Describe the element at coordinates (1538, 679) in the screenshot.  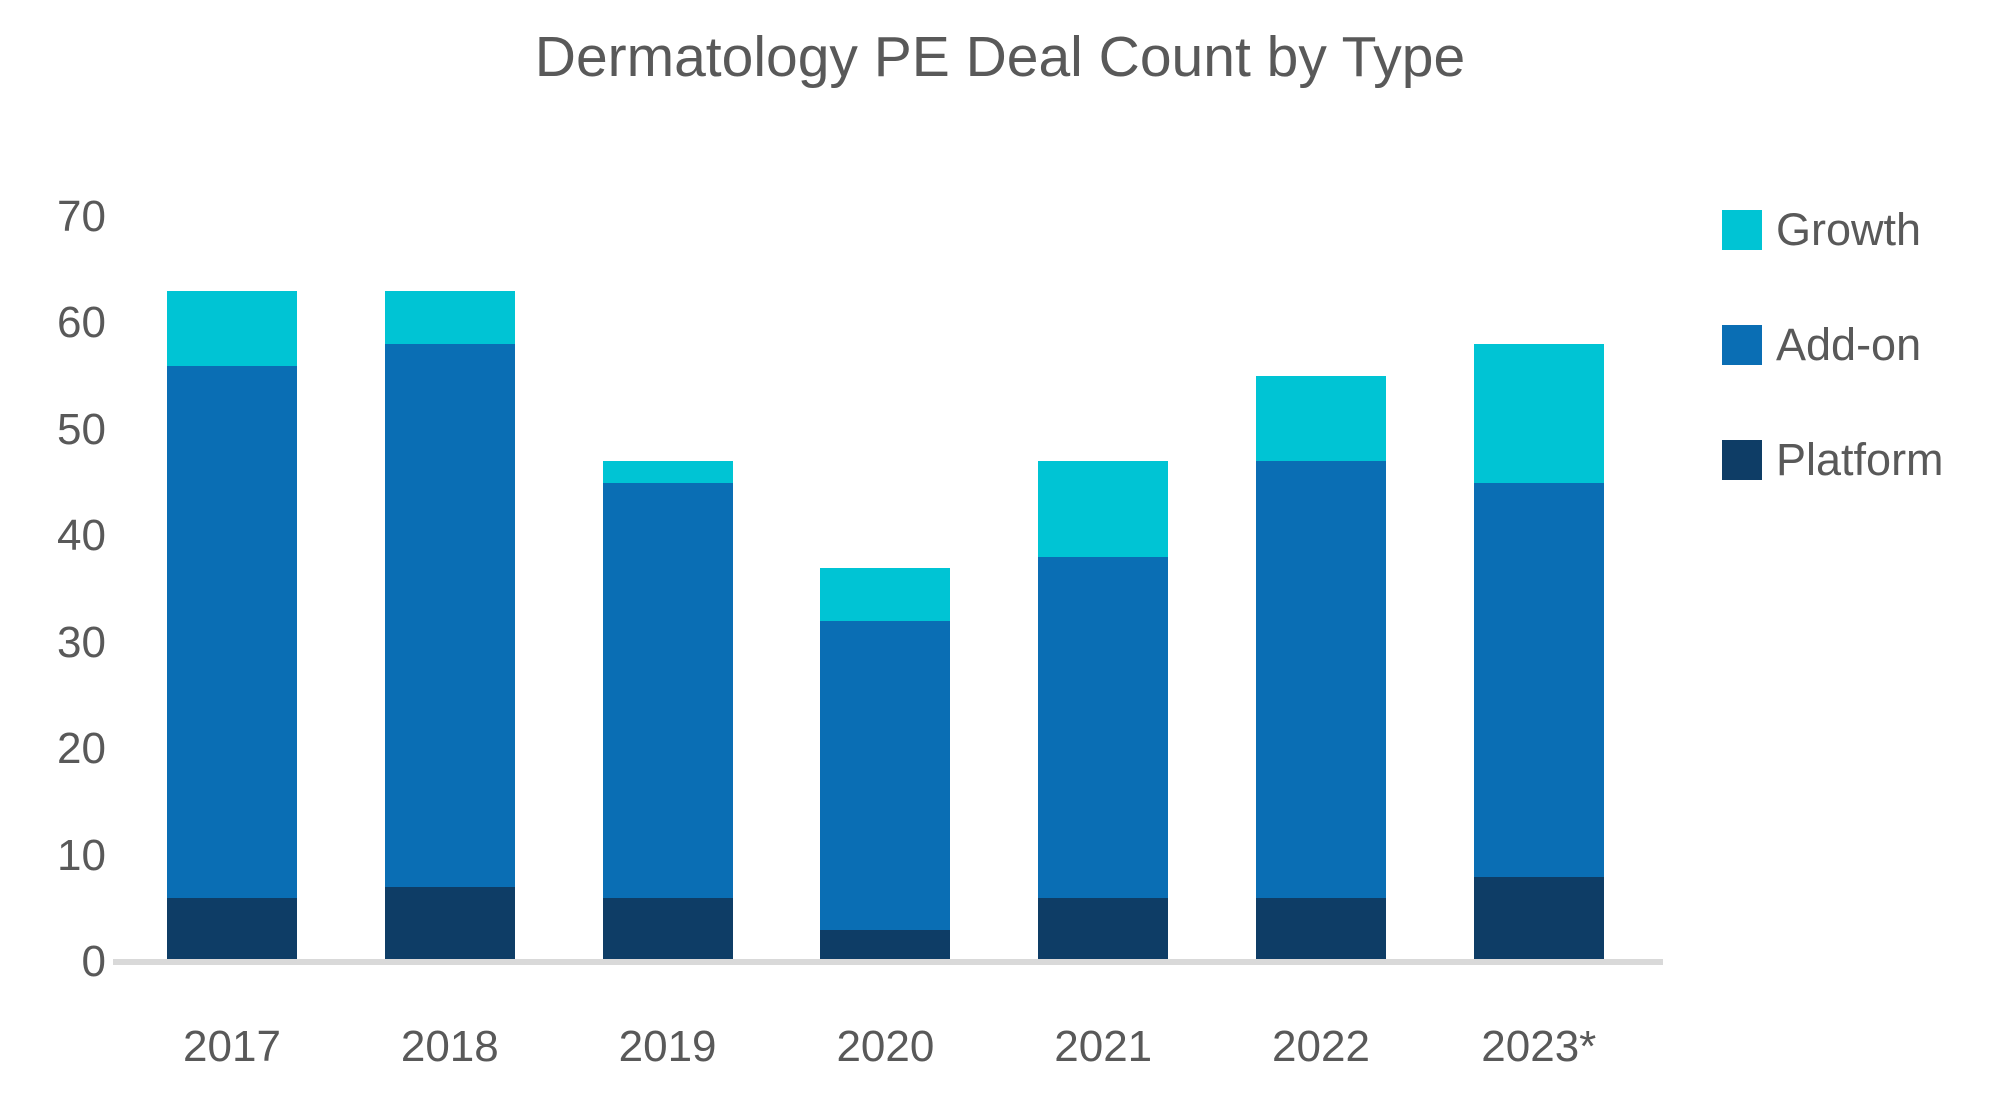
I see `bar-segment-2023-add-on` at that location.